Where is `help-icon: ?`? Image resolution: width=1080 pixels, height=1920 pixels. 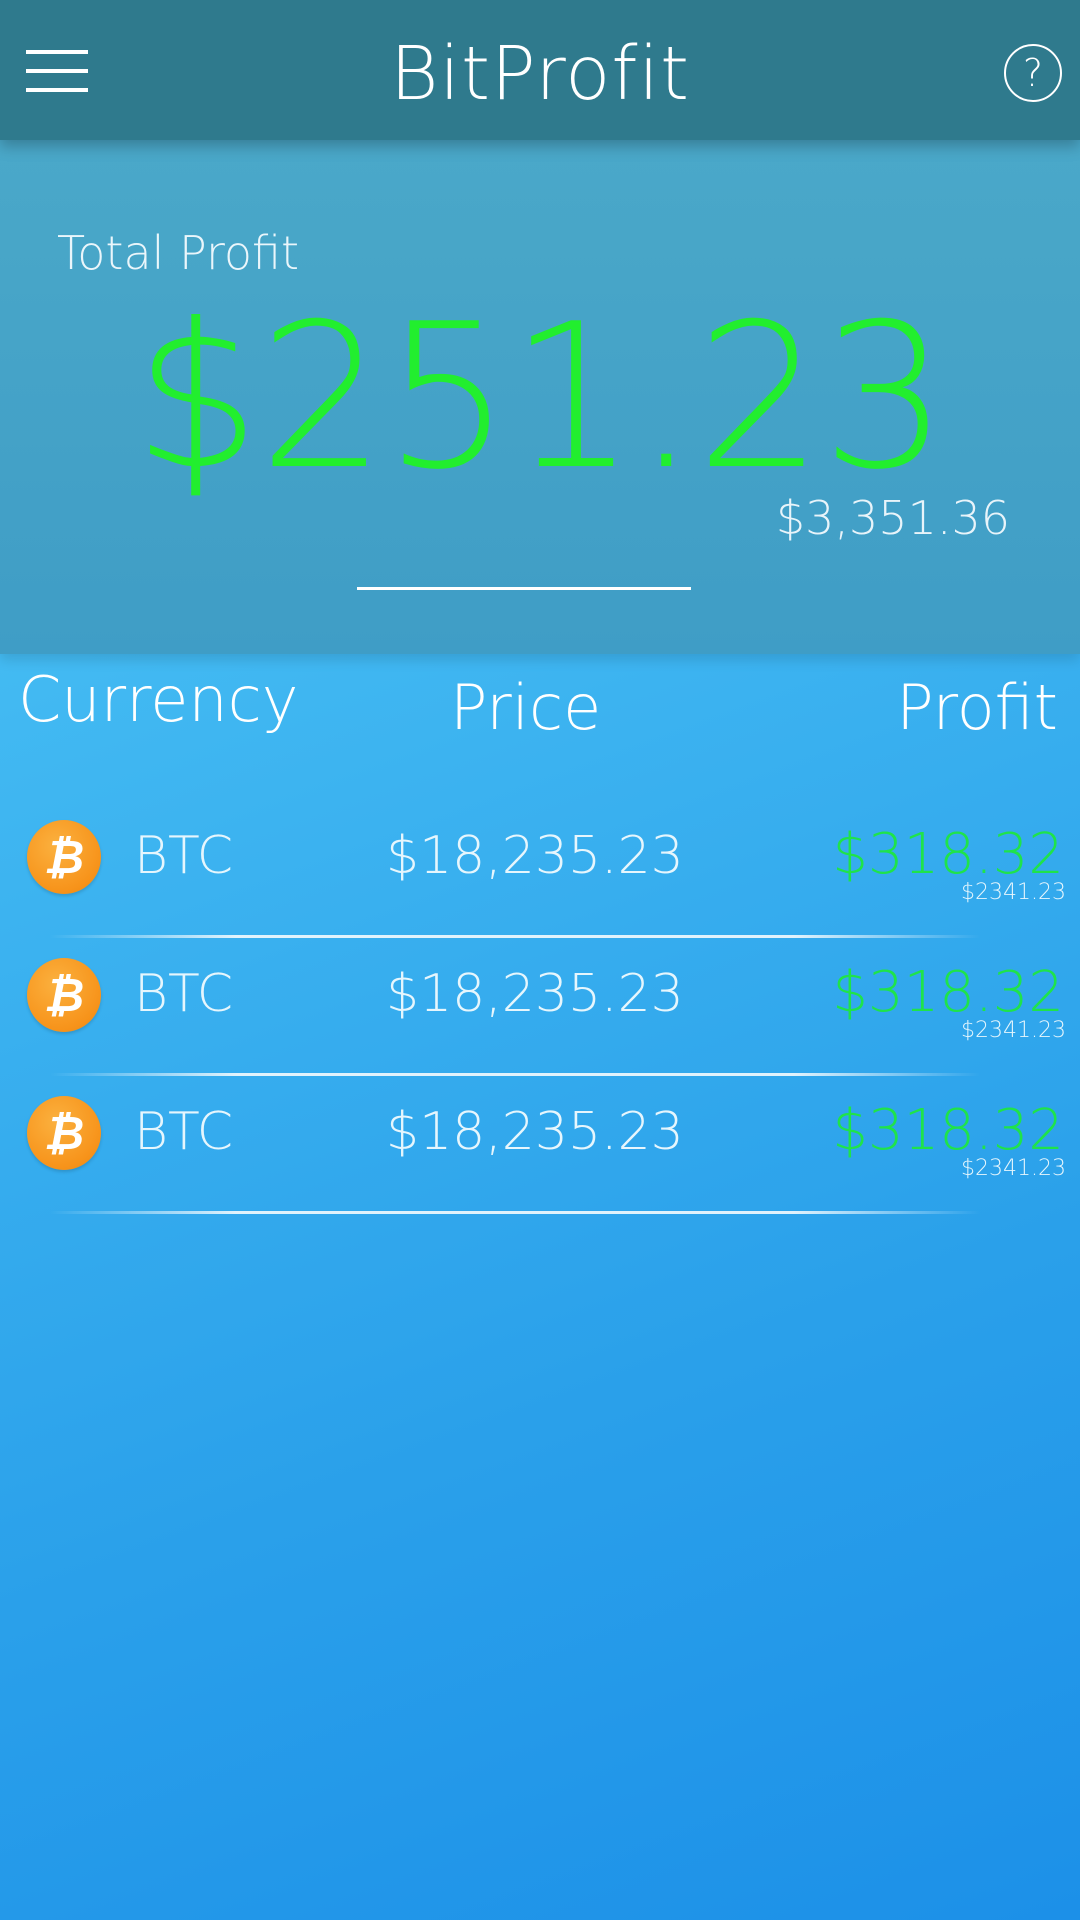 help-icon: ? is located at coordinates (1033, 73).